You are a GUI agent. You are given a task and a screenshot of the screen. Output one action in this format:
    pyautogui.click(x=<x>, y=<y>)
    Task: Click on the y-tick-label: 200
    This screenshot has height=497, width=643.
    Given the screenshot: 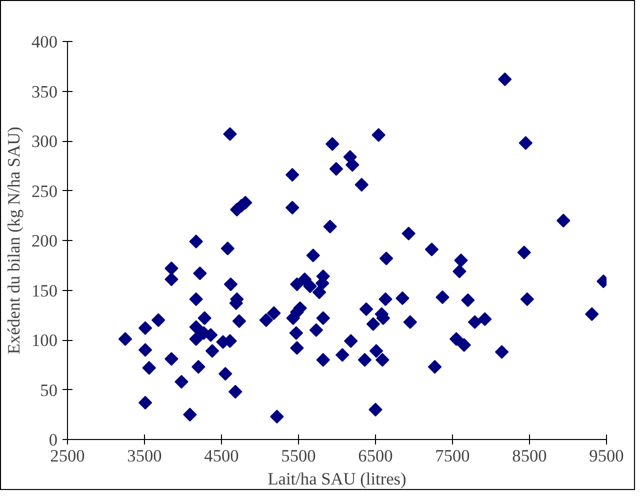 What is the action you would take?
    pyautogui.click(x=45, y=241)
    